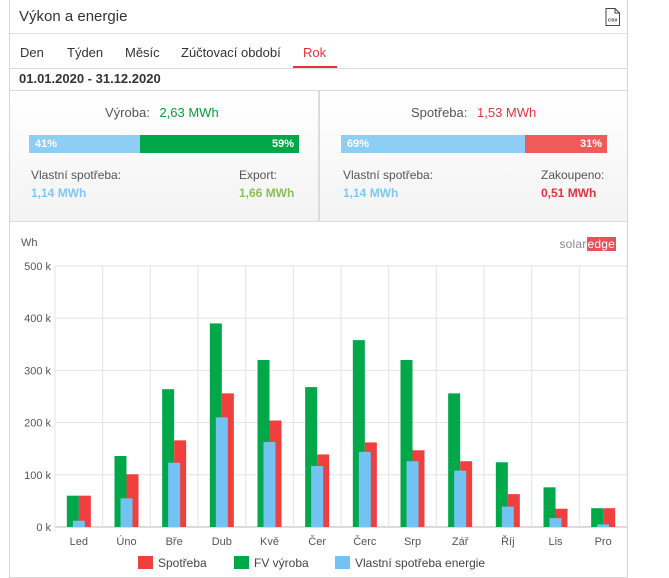 This screenshot has height=578, width=669. I want to click on purchased-label: Zakoupeno:, so click(573, 175).